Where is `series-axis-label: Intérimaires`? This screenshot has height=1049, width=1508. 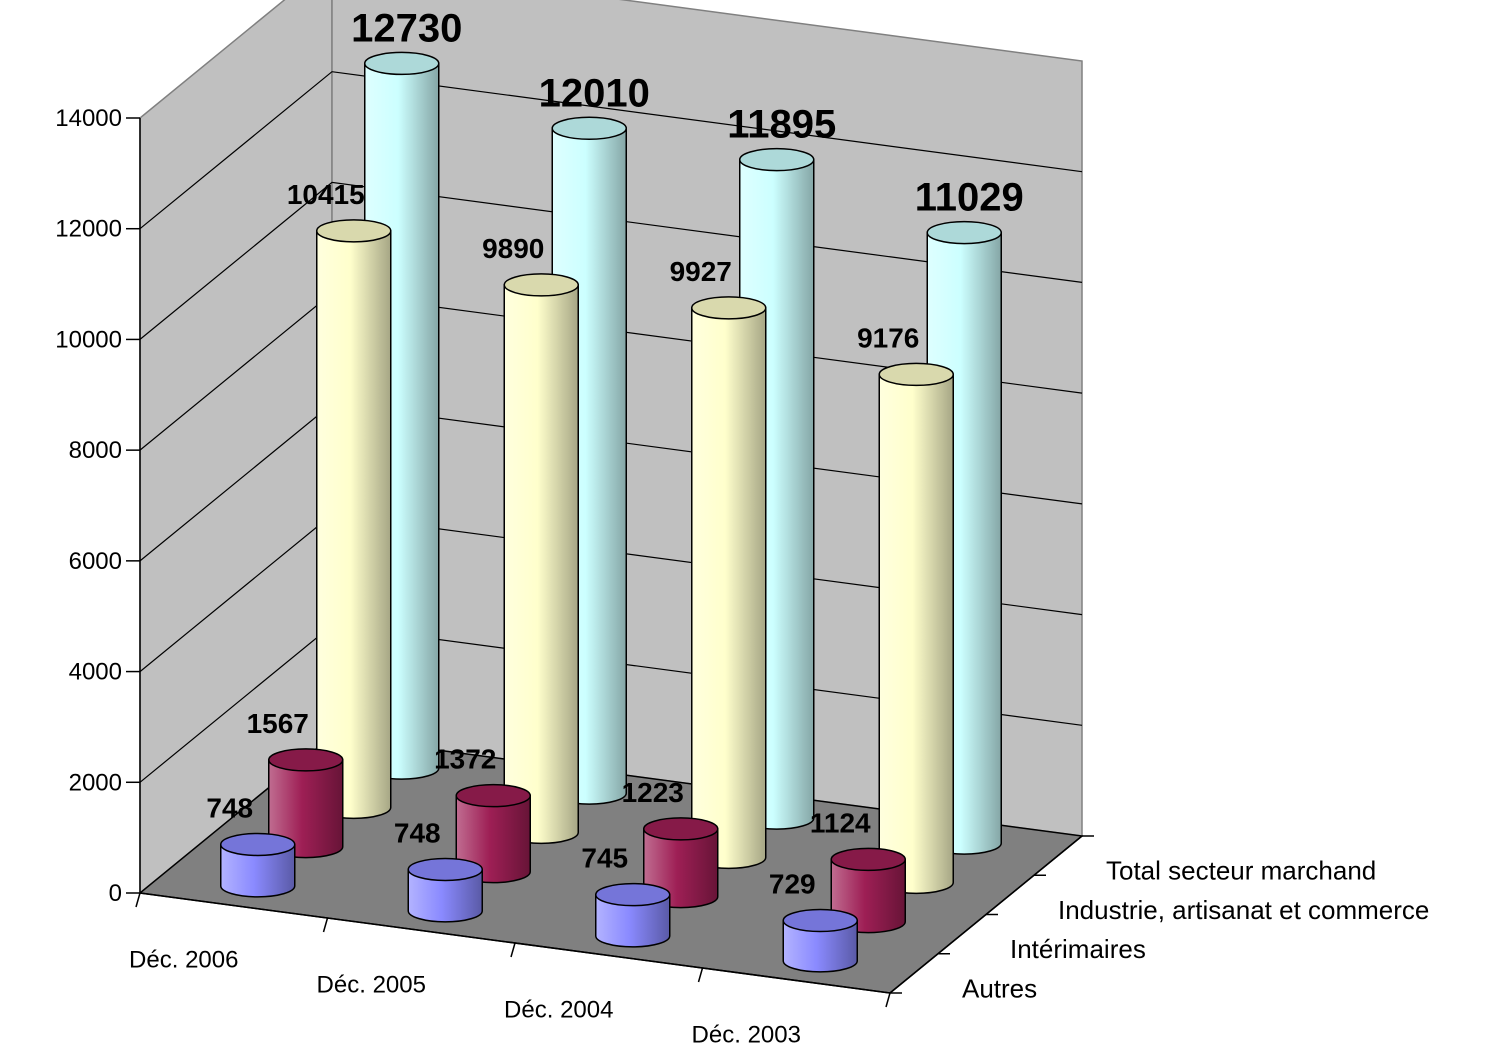
series-axis-label: Intérimaires is located at coordinates (1078, 949).